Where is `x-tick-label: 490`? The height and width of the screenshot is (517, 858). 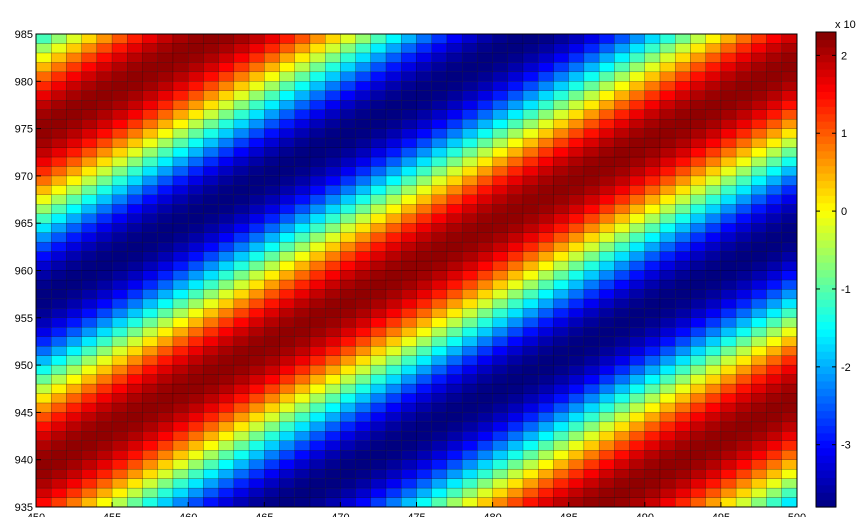
x-tick-label: 490 is located at coordinates (645, 514).